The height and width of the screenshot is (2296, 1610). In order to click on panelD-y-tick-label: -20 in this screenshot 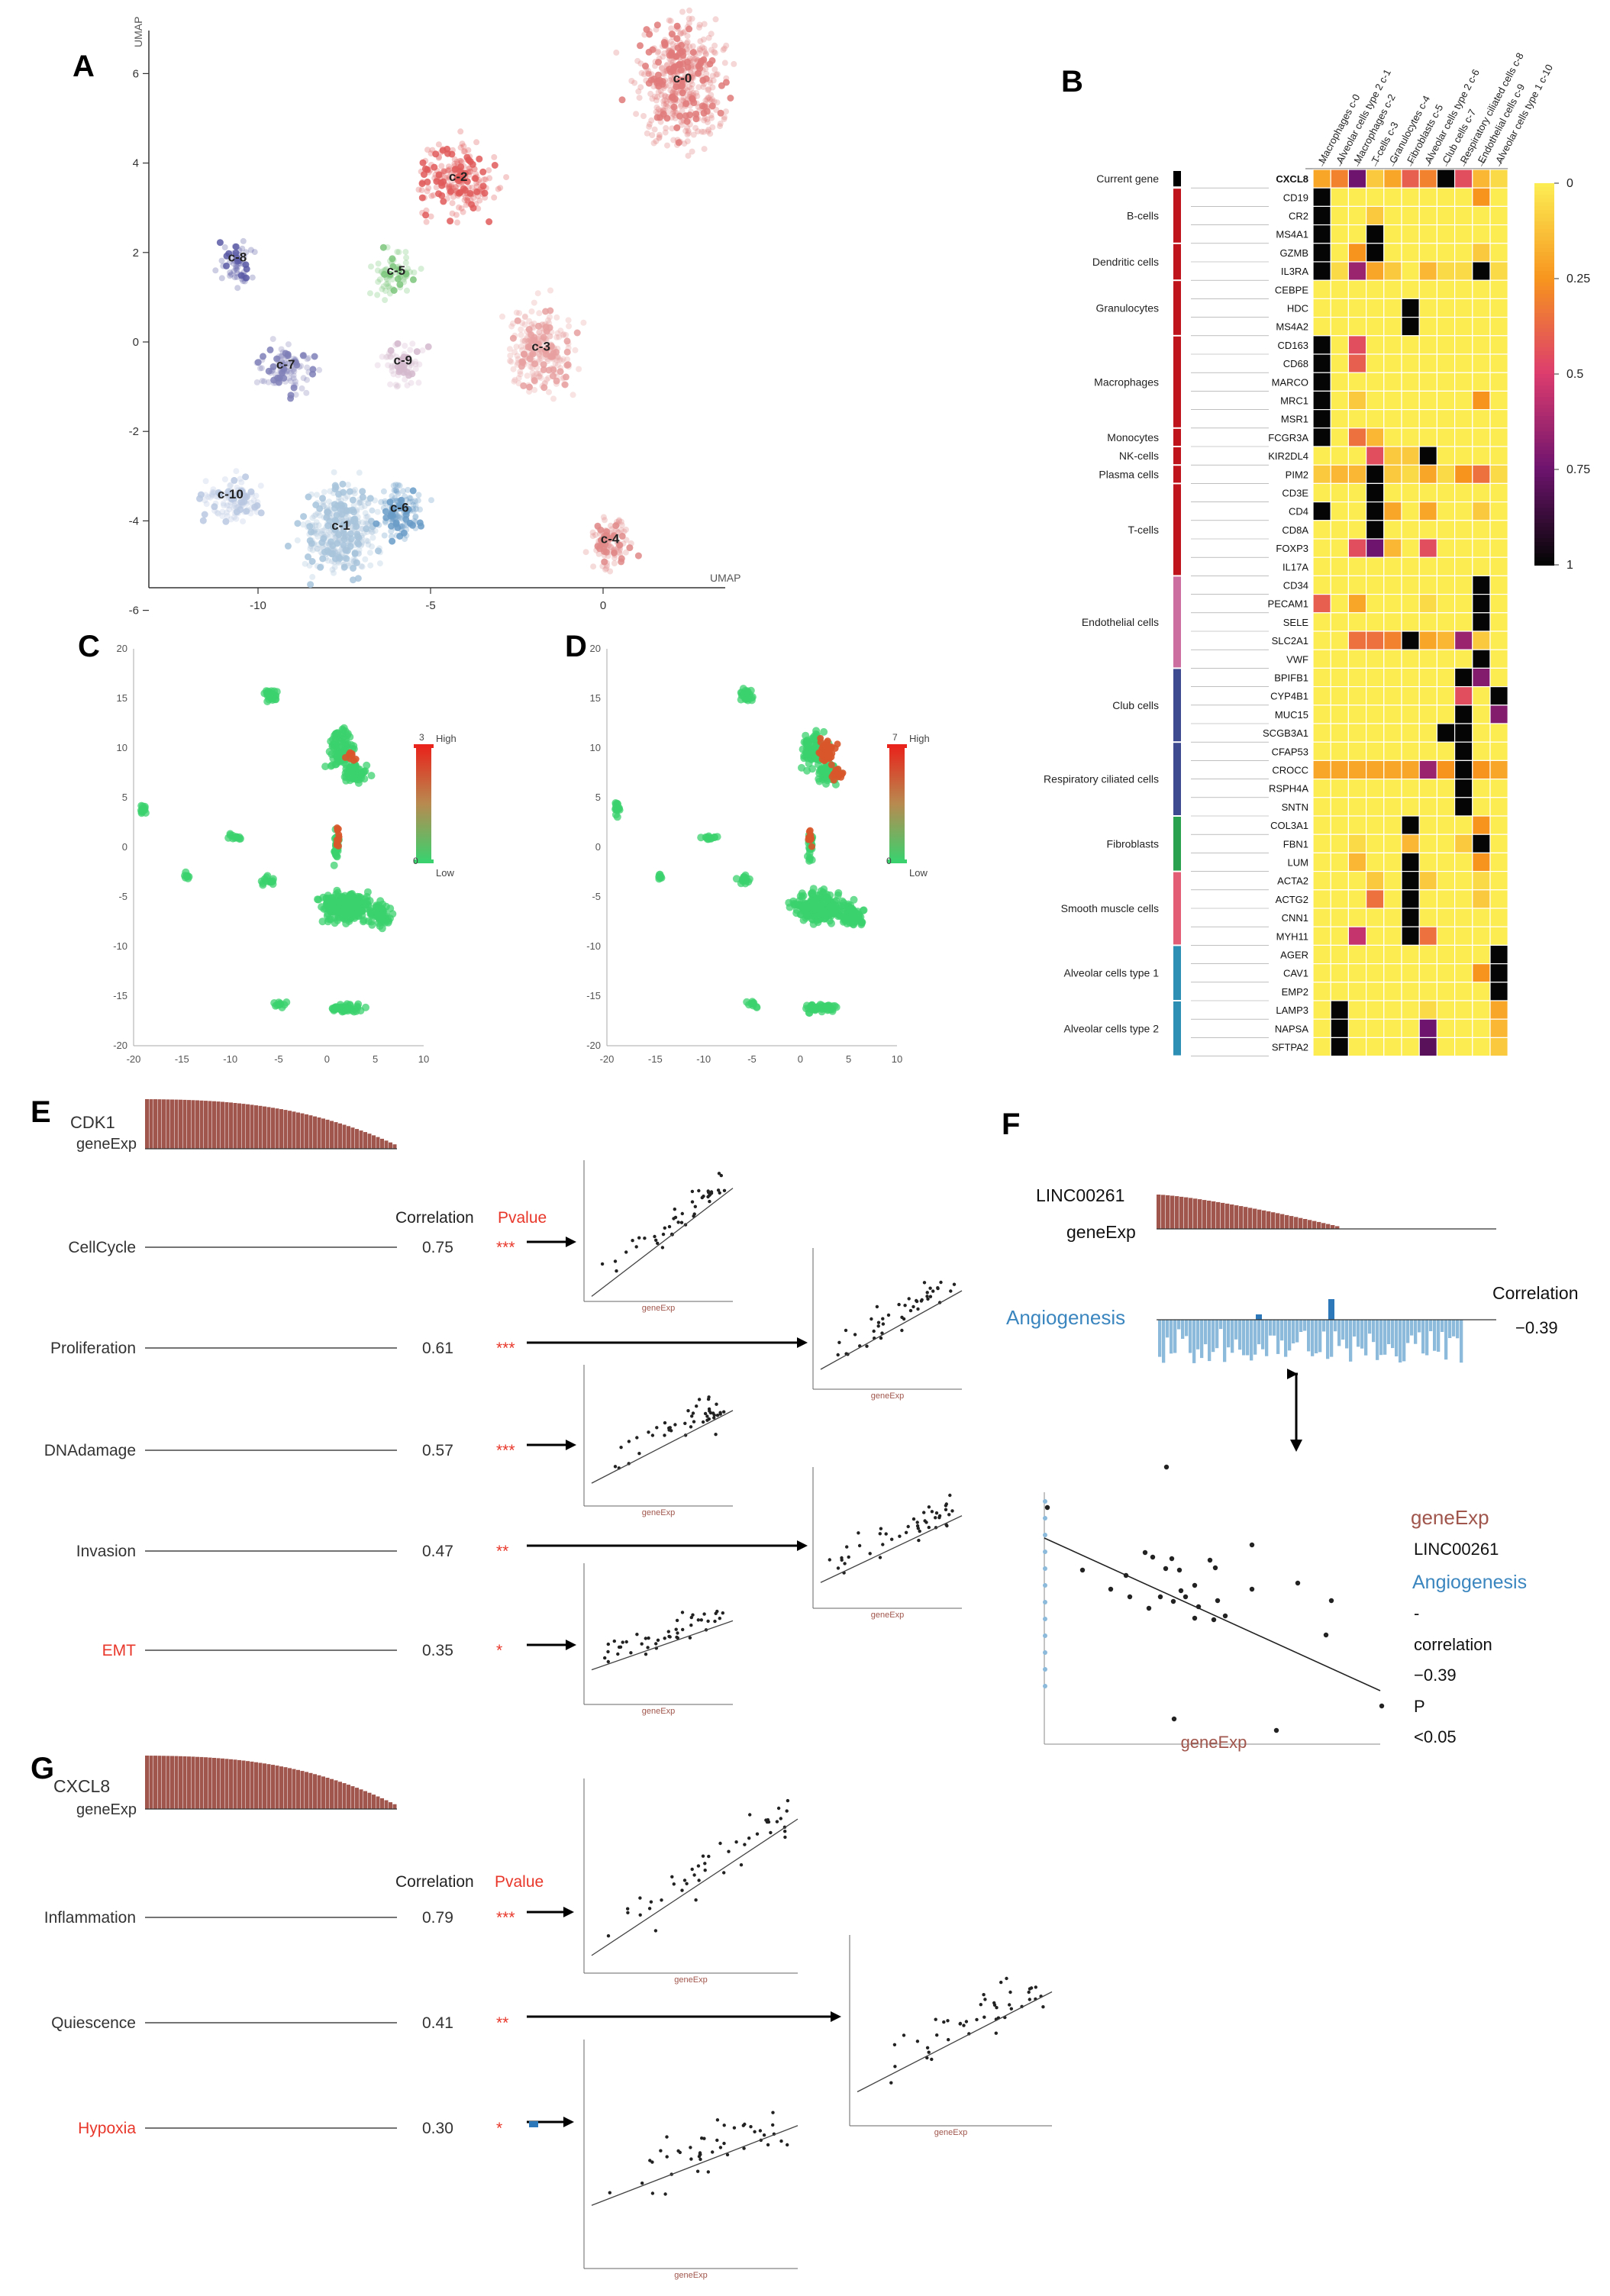, I will do `click(594, 1045)`.